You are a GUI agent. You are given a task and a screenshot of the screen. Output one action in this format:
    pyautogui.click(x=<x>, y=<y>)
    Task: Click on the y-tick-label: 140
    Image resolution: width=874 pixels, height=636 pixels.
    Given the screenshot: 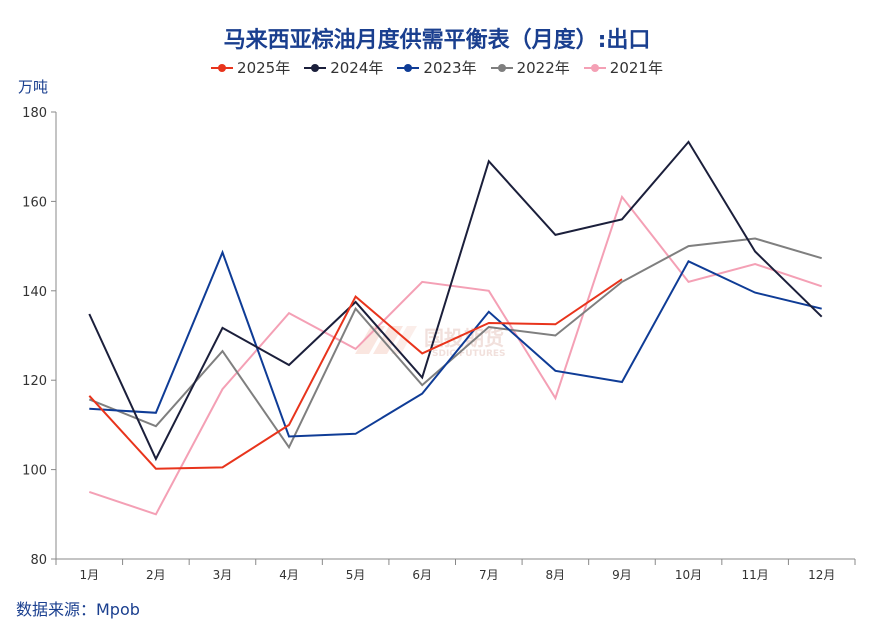 What is the action you would take?
    pyautogui.click(x=34, y=292)
    